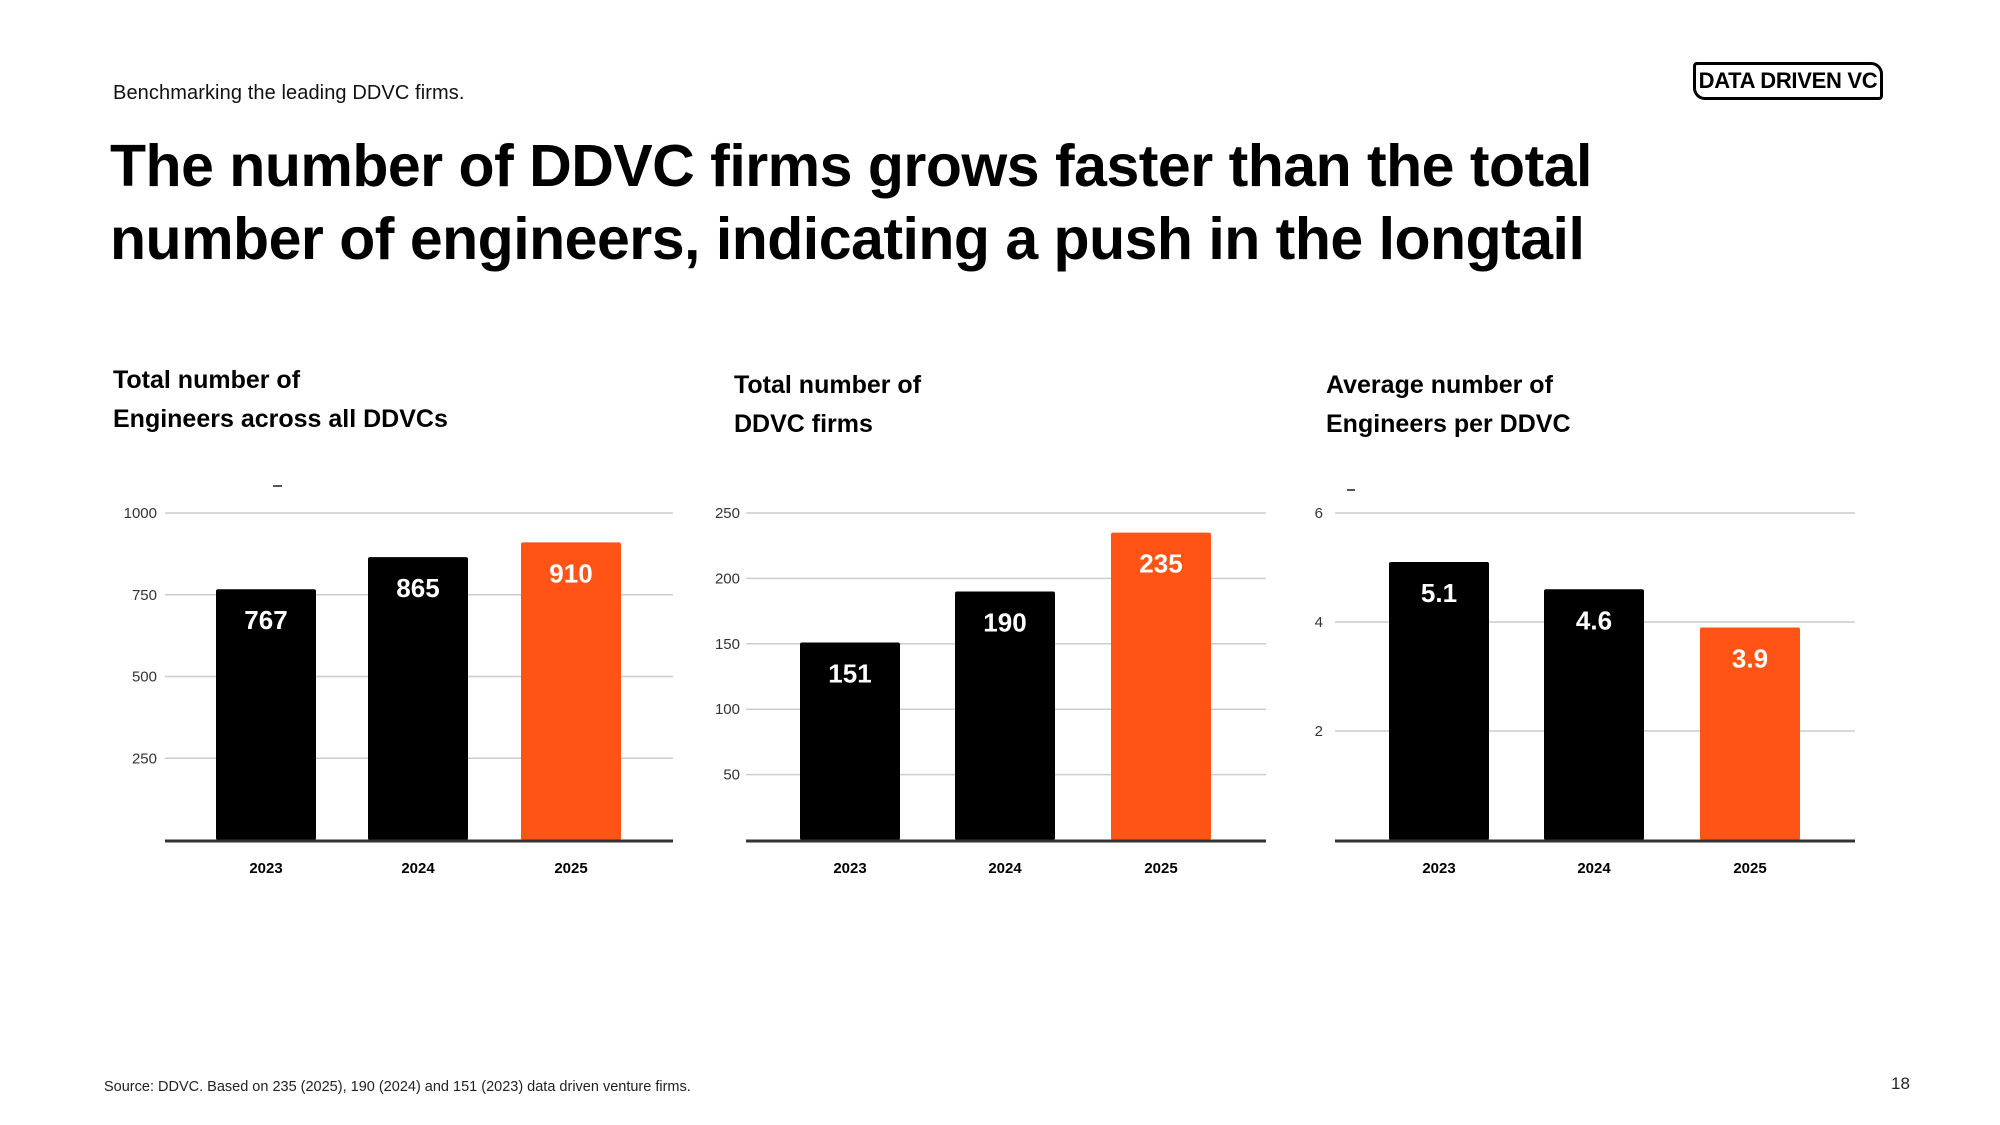  I want to click on chart-3-title-line-1: Average number of, so click(1439, 385).